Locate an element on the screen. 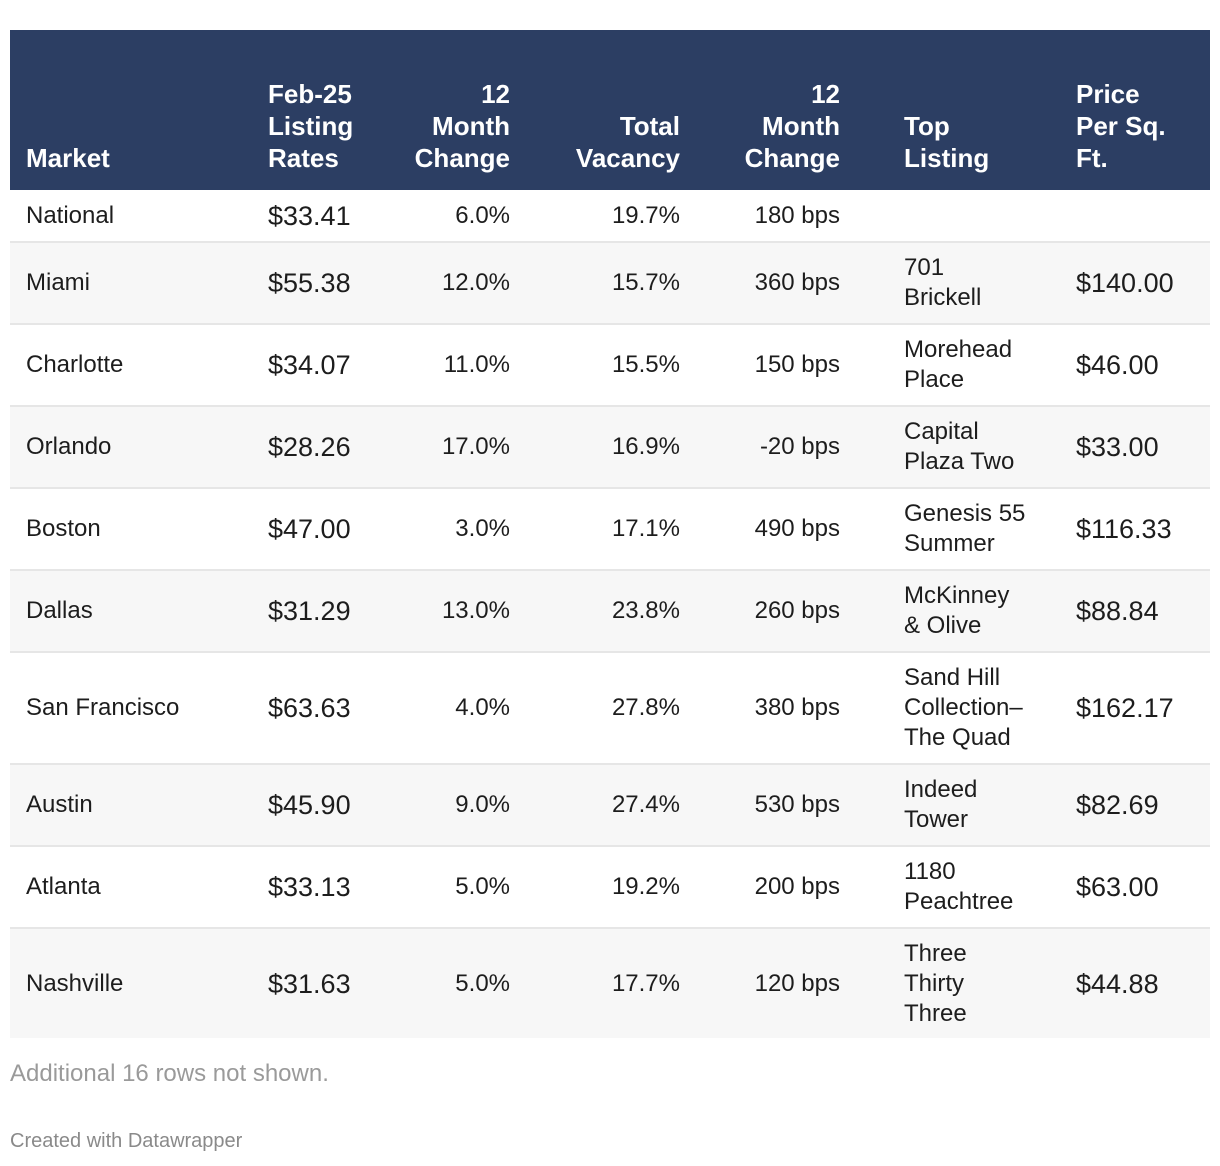 This screenshot has width=1220, height=1166. column-header-total-vacancy: Total Vacancy is located at coordinates (609, 110).